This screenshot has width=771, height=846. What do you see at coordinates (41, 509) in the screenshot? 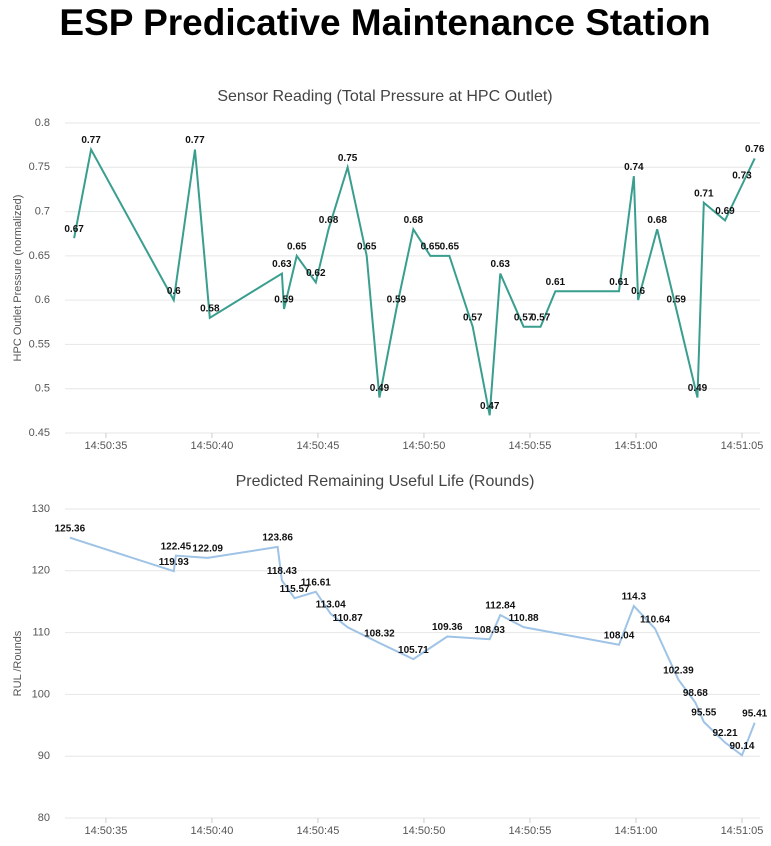
I see `y-tick-label: 130` at bounding box center [41, 509].